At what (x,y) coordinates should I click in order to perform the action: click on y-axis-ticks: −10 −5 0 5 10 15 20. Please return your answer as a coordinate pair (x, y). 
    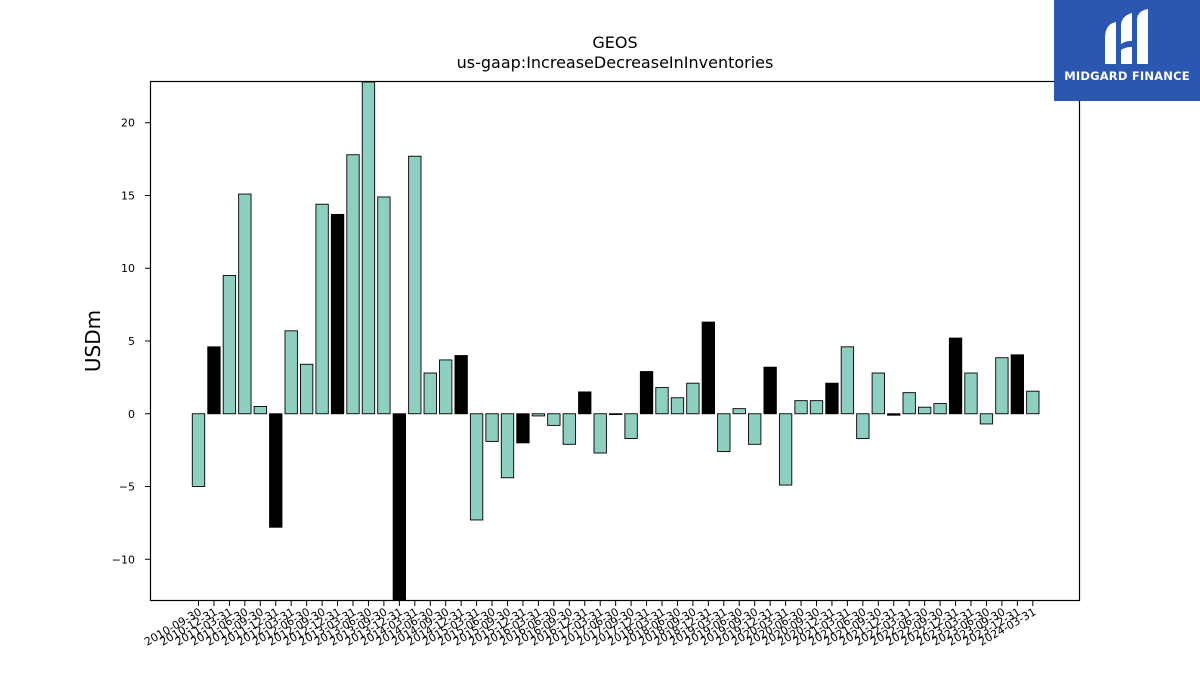
    Looking at the image, I should click on (131, 341).